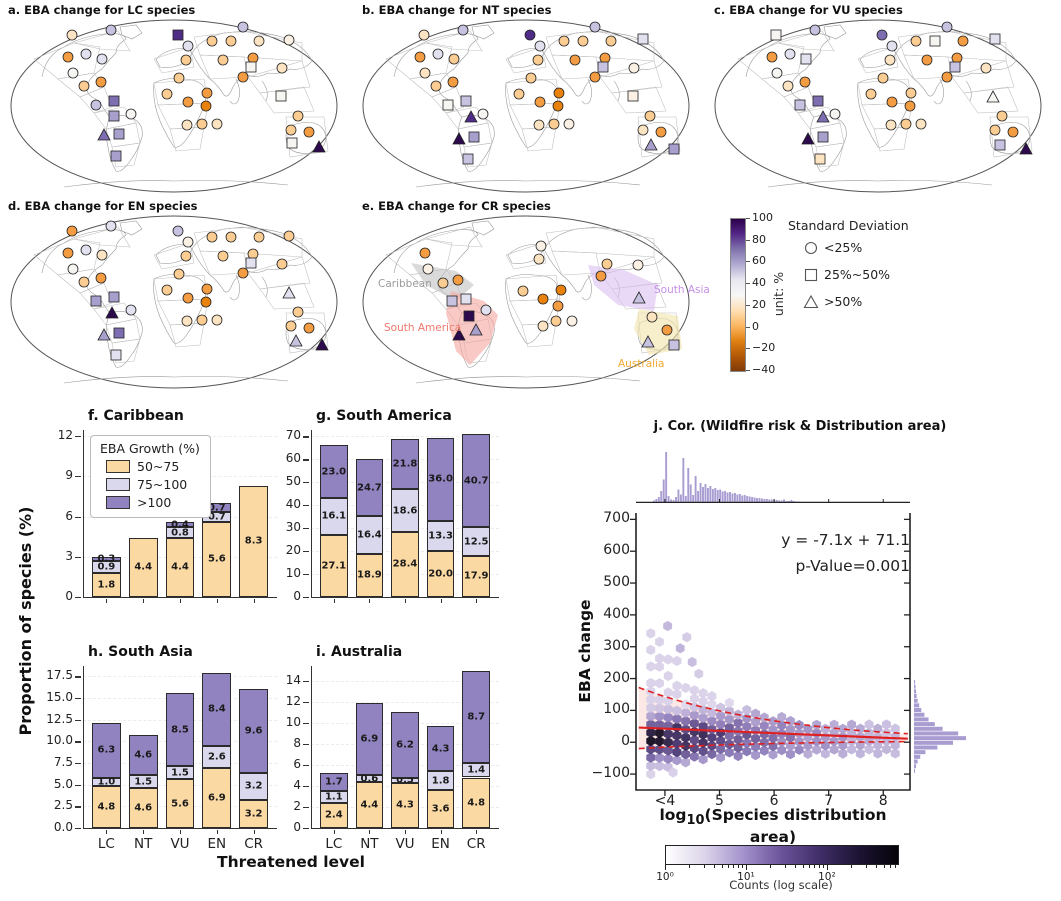  What do you see at coordinates (476, 844) in the screenshot?
I see `x-tick-label: CR` at bounding box center [476, 844].